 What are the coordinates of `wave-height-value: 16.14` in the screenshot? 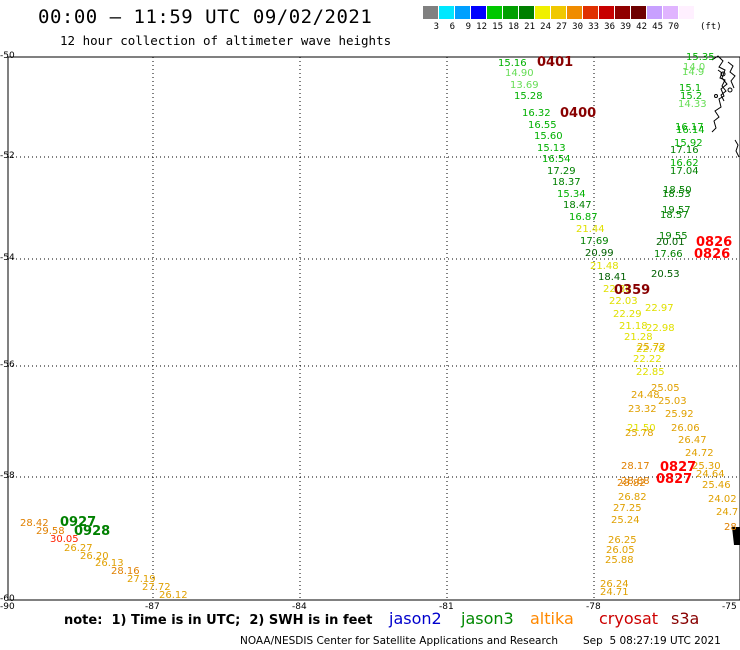 It's located at (690, 130).